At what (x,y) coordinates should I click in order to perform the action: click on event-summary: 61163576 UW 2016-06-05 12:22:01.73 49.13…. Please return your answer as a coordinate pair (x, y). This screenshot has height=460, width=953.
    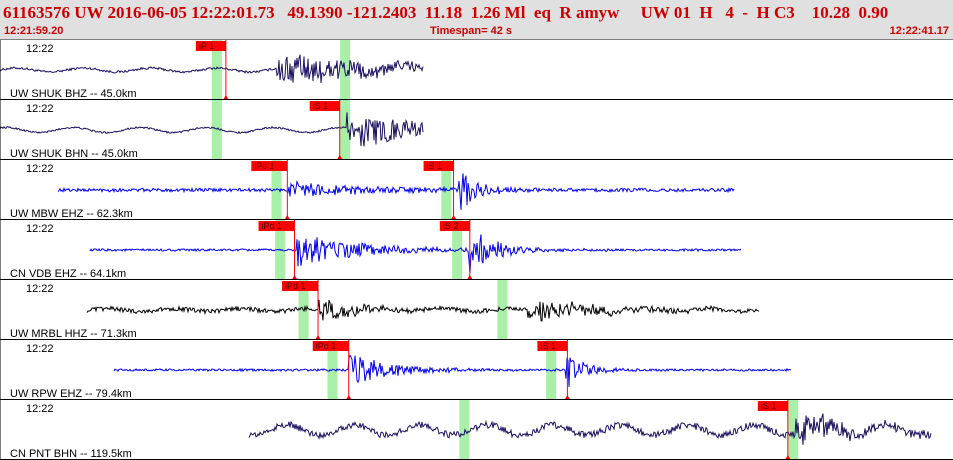
    Looking at the image, I should click on (446, 12).